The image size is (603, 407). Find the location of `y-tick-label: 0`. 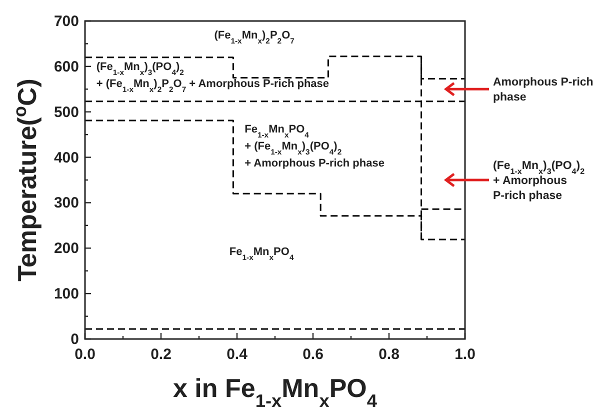

y-tick-label: 0 is located at coordinates (74, 339).